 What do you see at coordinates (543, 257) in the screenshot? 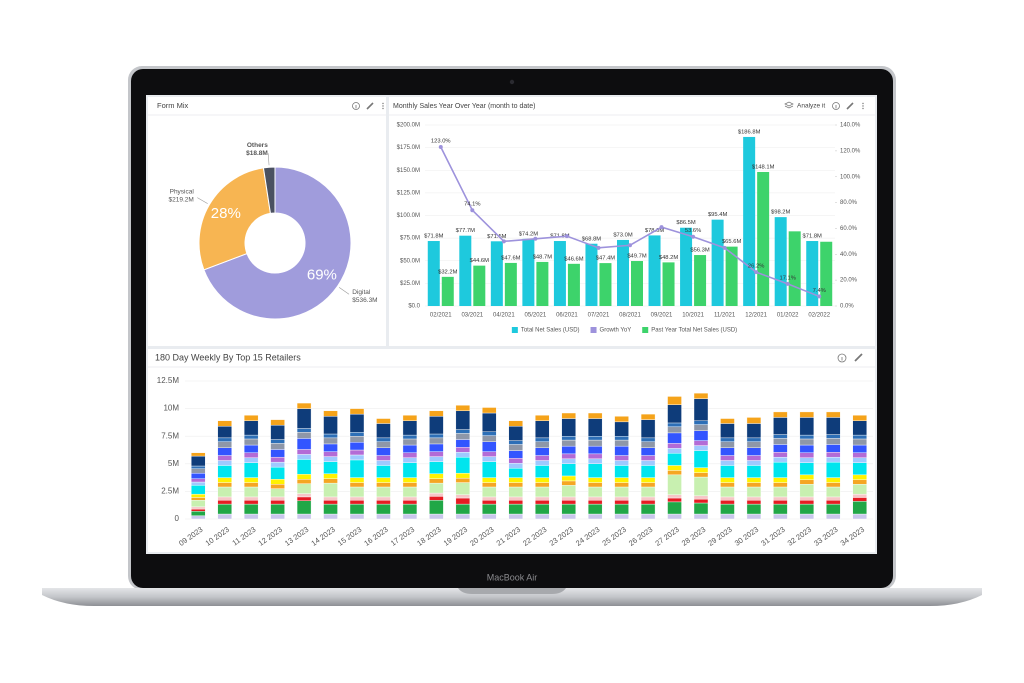
I see `data-label: $48.7M` at bounding box center [543, 257].